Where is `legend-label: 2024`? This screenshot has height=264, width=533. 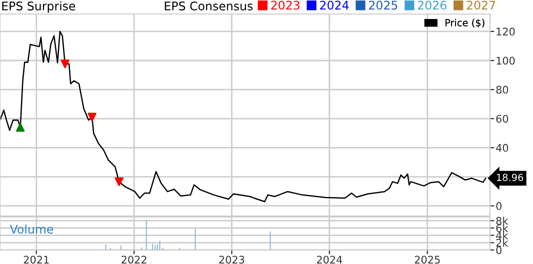 legend-label: 2024 is located at coordinates (334, 5).